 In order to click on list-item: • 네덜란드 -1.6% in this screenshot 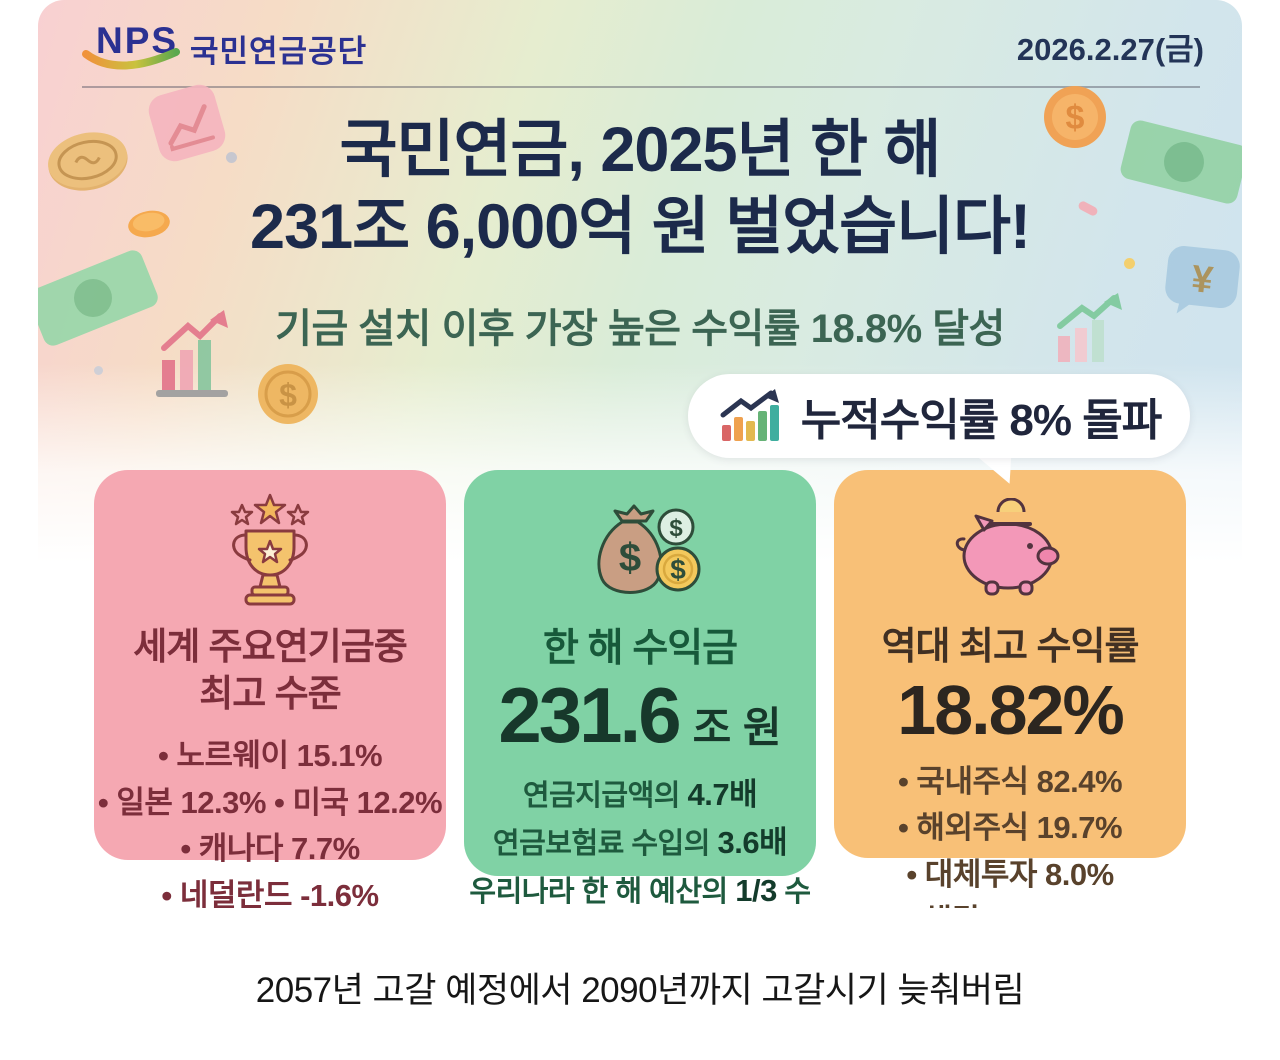, I will do `click(270, 892)`.